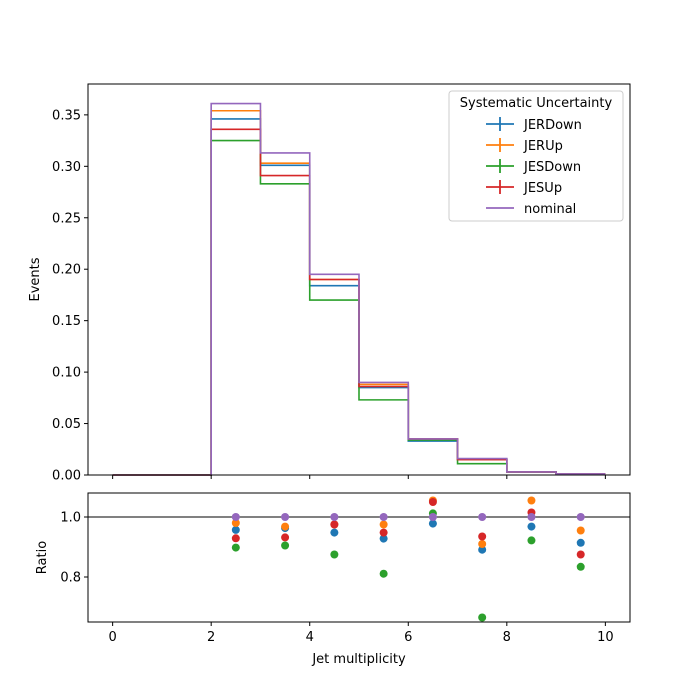 The width and height of the screenshot is (700, 700). I want to click on legend-label-nominal: nominal, so click(550, 209).